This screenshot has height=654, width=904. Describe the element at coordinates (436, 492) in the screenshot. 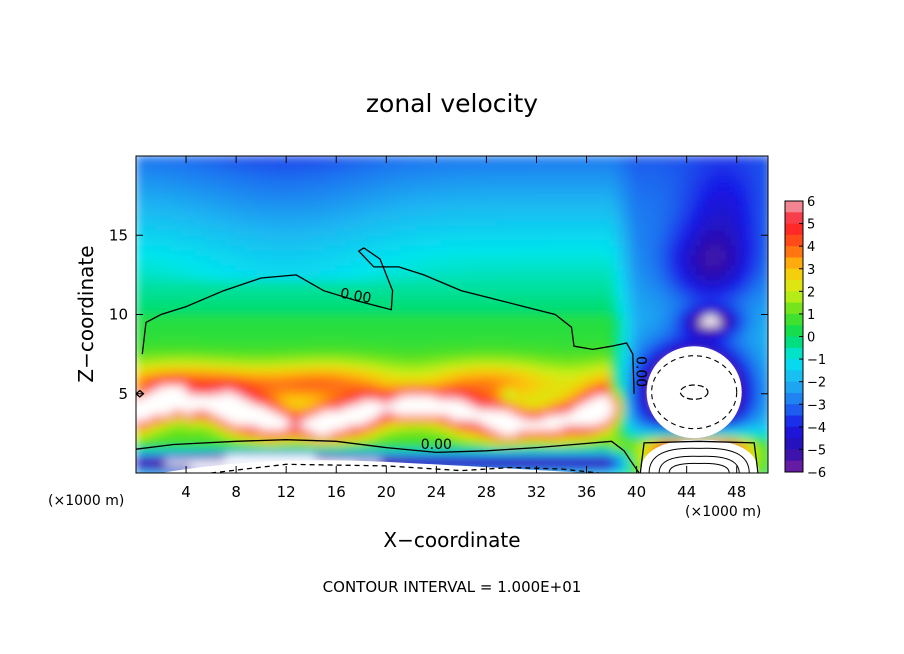

I see `x-tick-label: 24` at that location.